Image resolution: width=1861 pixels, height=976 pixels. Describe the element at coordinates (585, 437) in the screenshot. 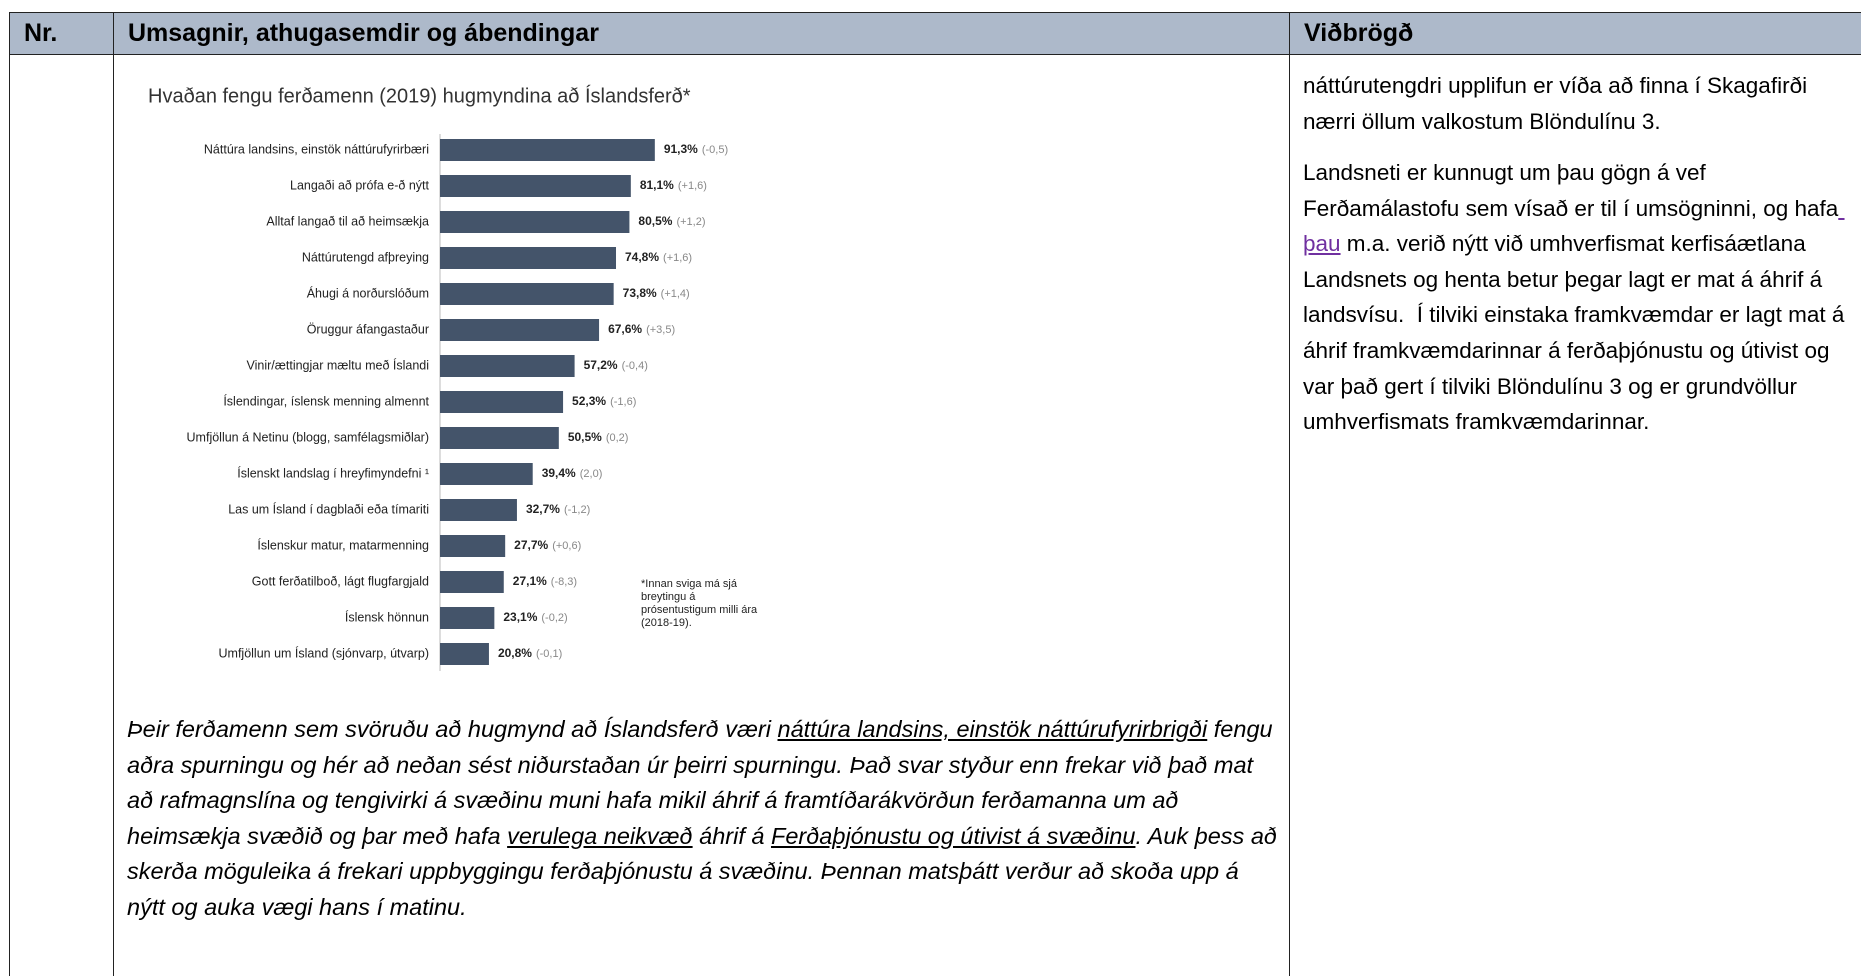

I see `value: 50,5%` at that location.